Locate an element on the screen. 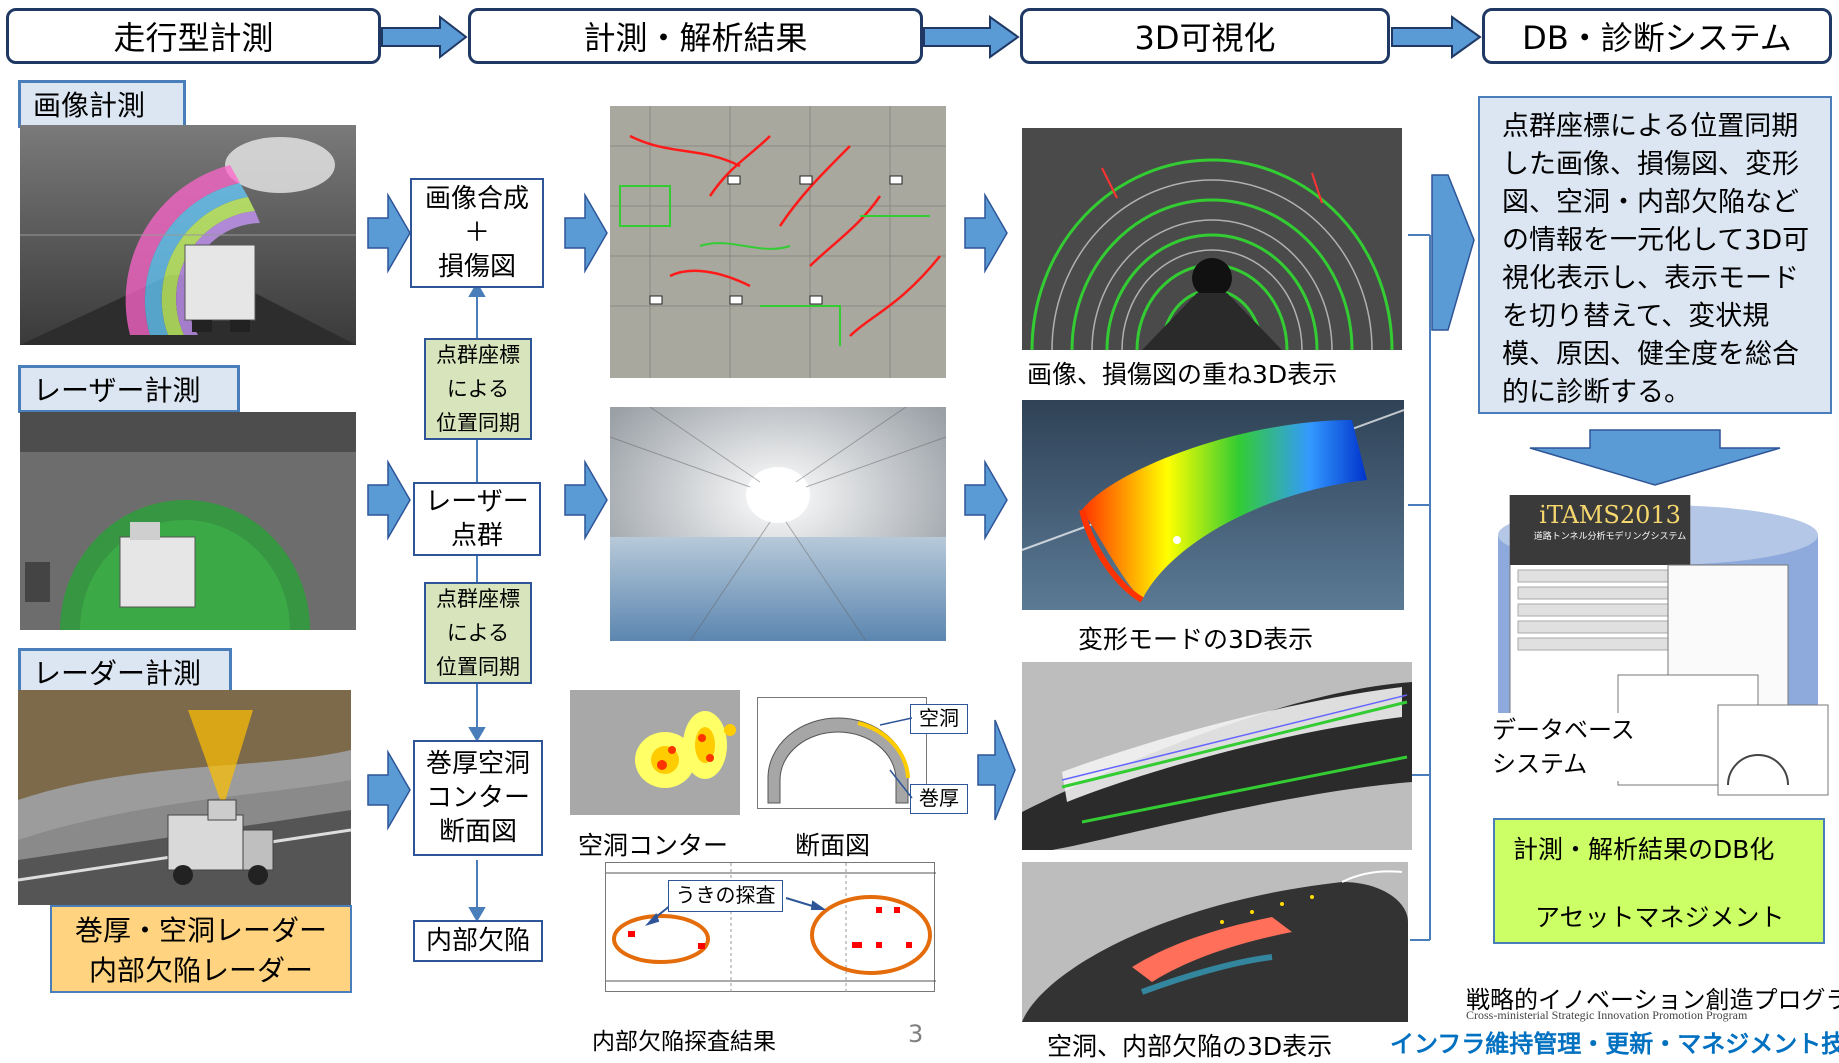 The height and width of the screenshot is (1063, 1839). radar-note-line2: 内部欠陥レーダー is located at coordinates (200, 970).